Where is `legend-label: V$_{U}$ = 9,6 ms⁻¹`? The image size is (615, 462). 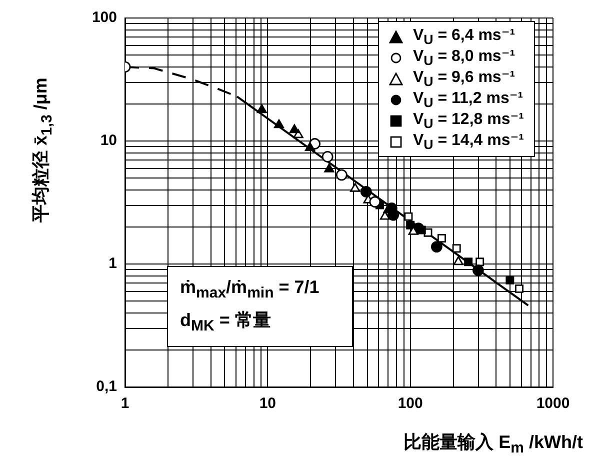 legend-label: V$_{U}$ = 9,6 ms⁻¹ is located at coordinates (464, 79).